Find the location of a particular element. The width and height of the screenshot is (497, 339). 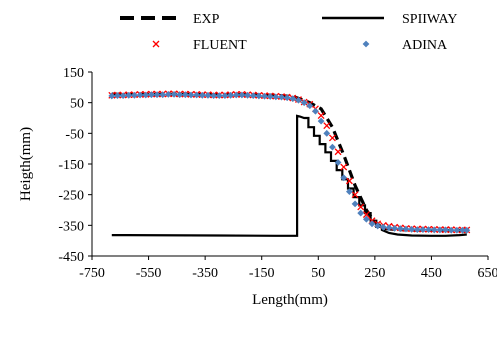

x-tick-label: 250 is located at coordinates (374, 273).